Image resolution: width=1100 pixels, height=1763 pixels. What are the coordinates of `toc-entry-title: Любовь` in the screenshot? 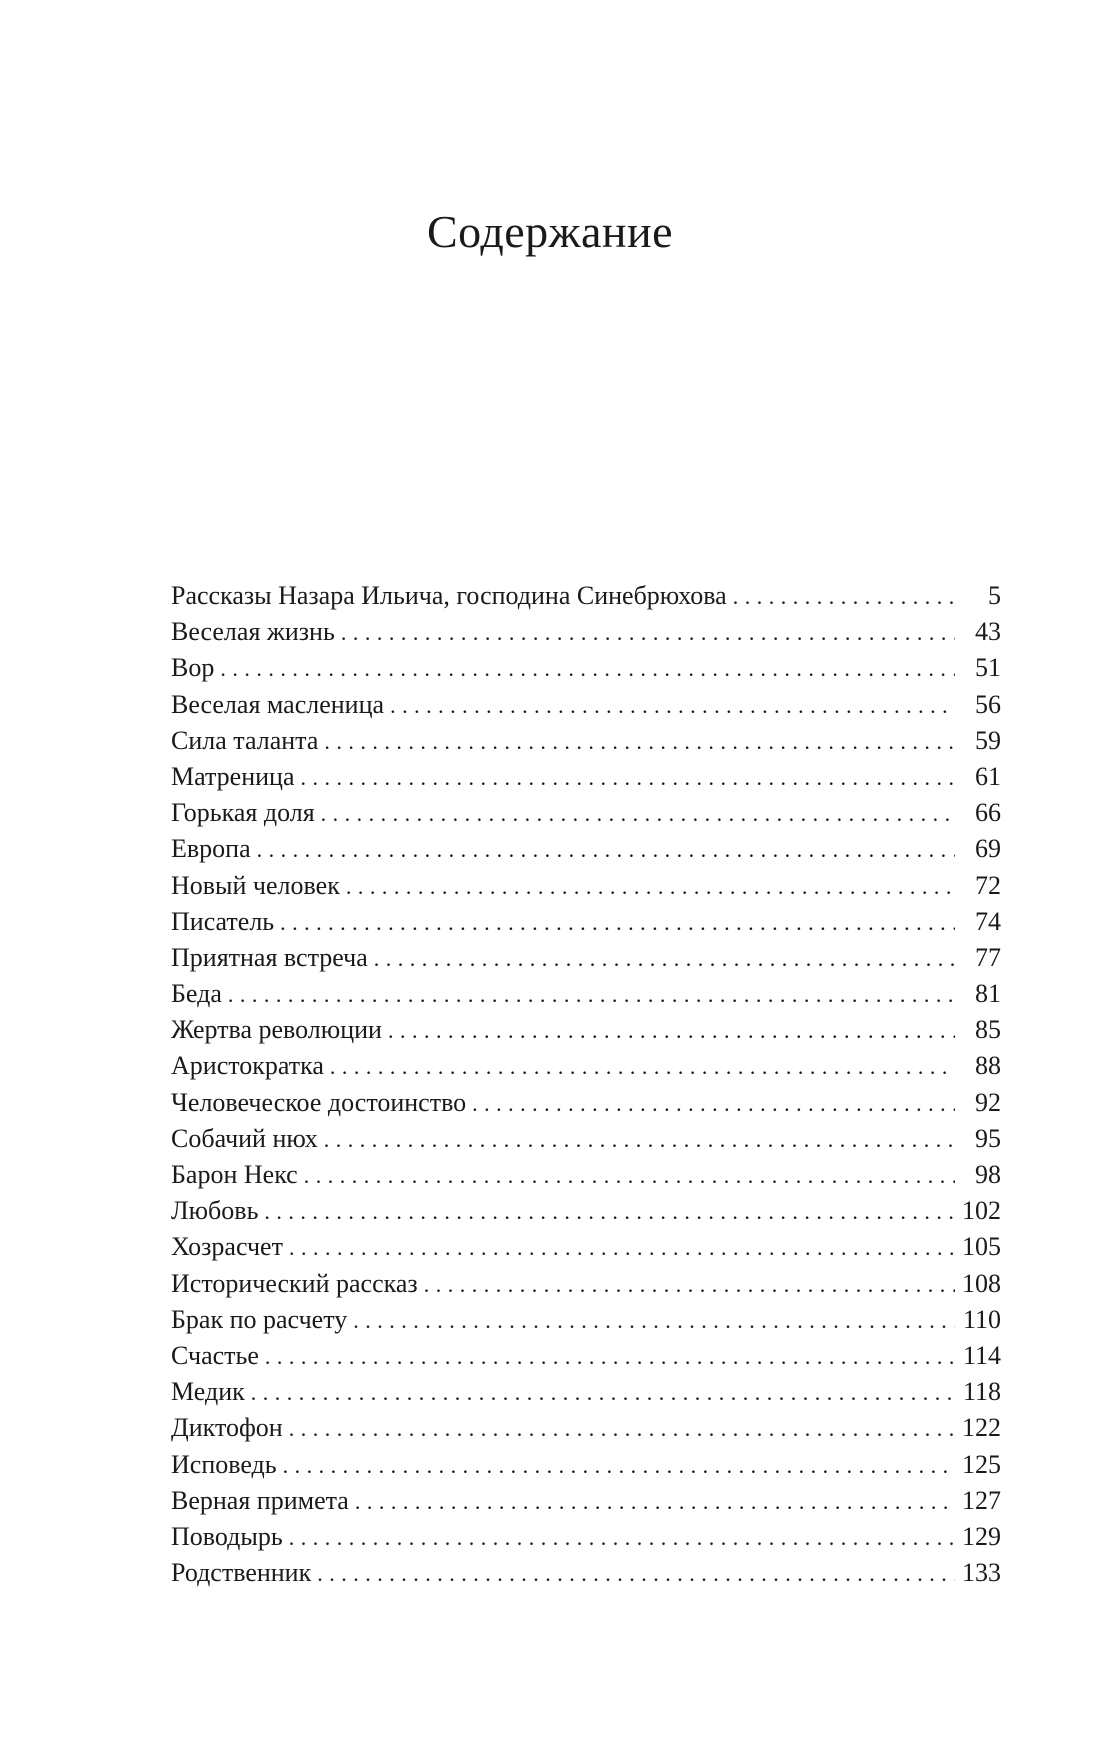 It's located at (215, 1211).